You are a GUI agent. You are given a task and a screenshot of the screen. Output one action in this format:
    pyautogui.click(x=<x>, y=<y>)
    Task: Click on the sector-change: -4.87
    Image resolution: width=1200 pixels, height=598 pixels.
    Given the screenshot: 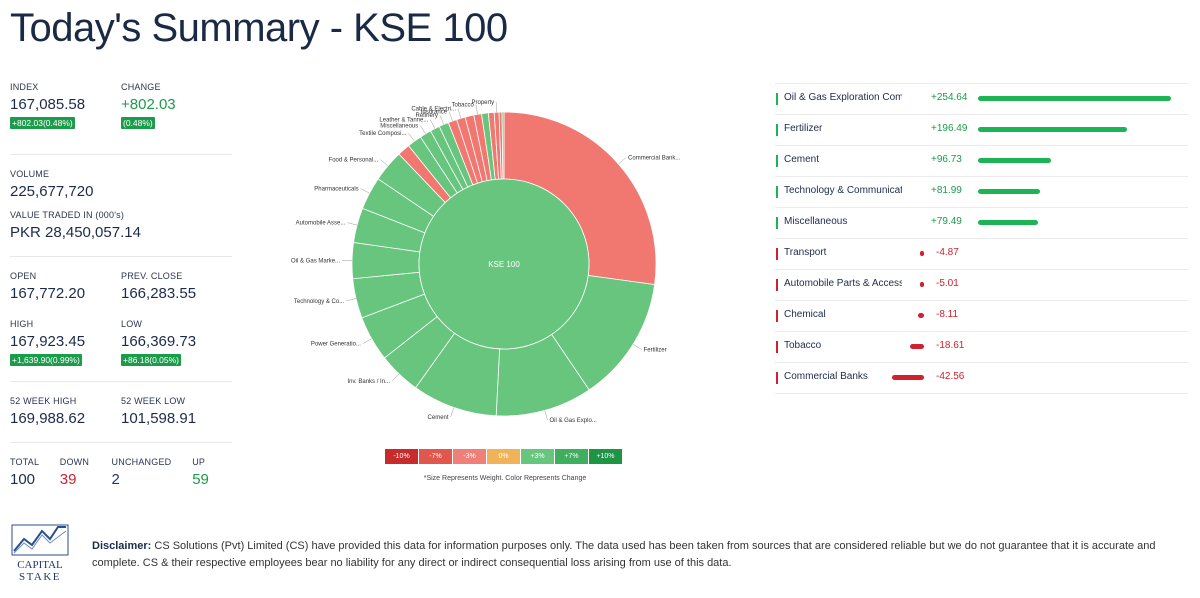 What is the action you would take?
    pyautogui.click(x=947, y=252)
    